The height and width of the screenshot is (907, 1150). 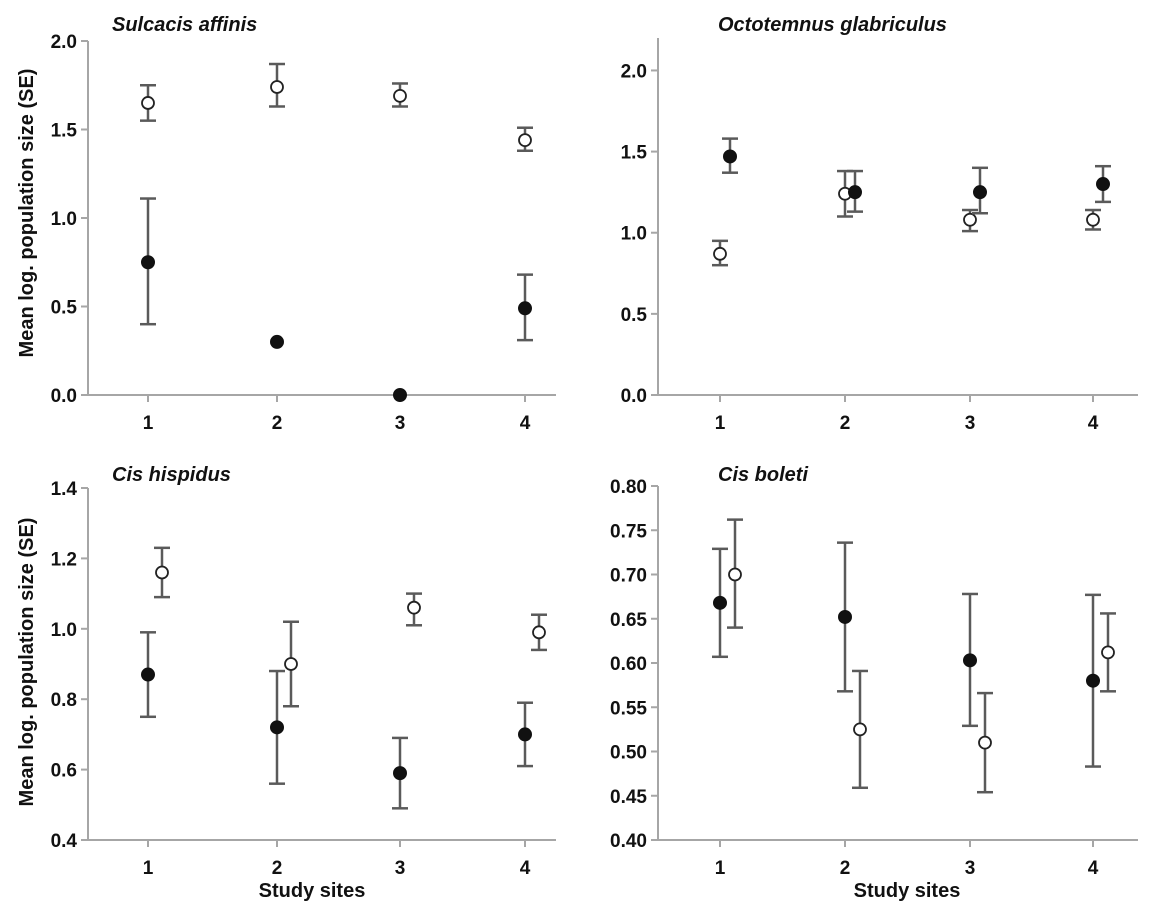 I want to click on x-axis-label-right: Study sites, so click(x=907, y=891).